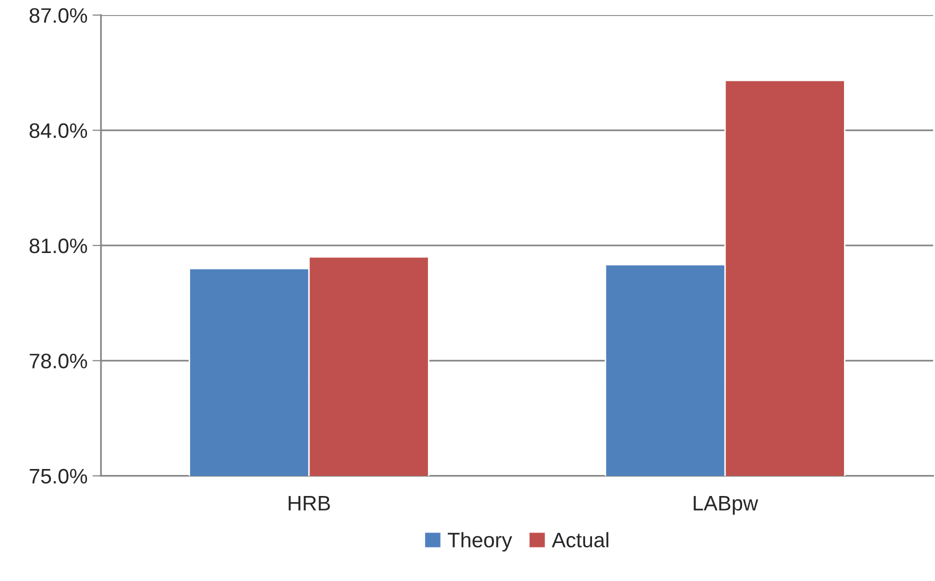  What do you see at coordinates (726, 505) in the screenshot?
I see `x-tick-label: LABpw` at bounding box center [726, 505].